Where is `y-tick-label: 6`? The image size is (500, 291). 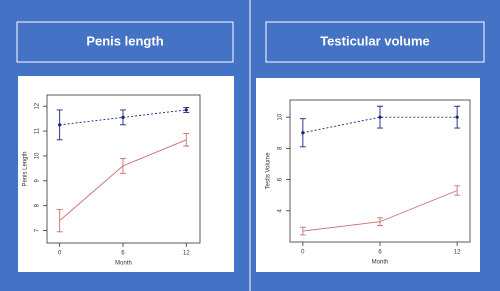
y-tick-label: 6 is located at coordinates (281, 179).